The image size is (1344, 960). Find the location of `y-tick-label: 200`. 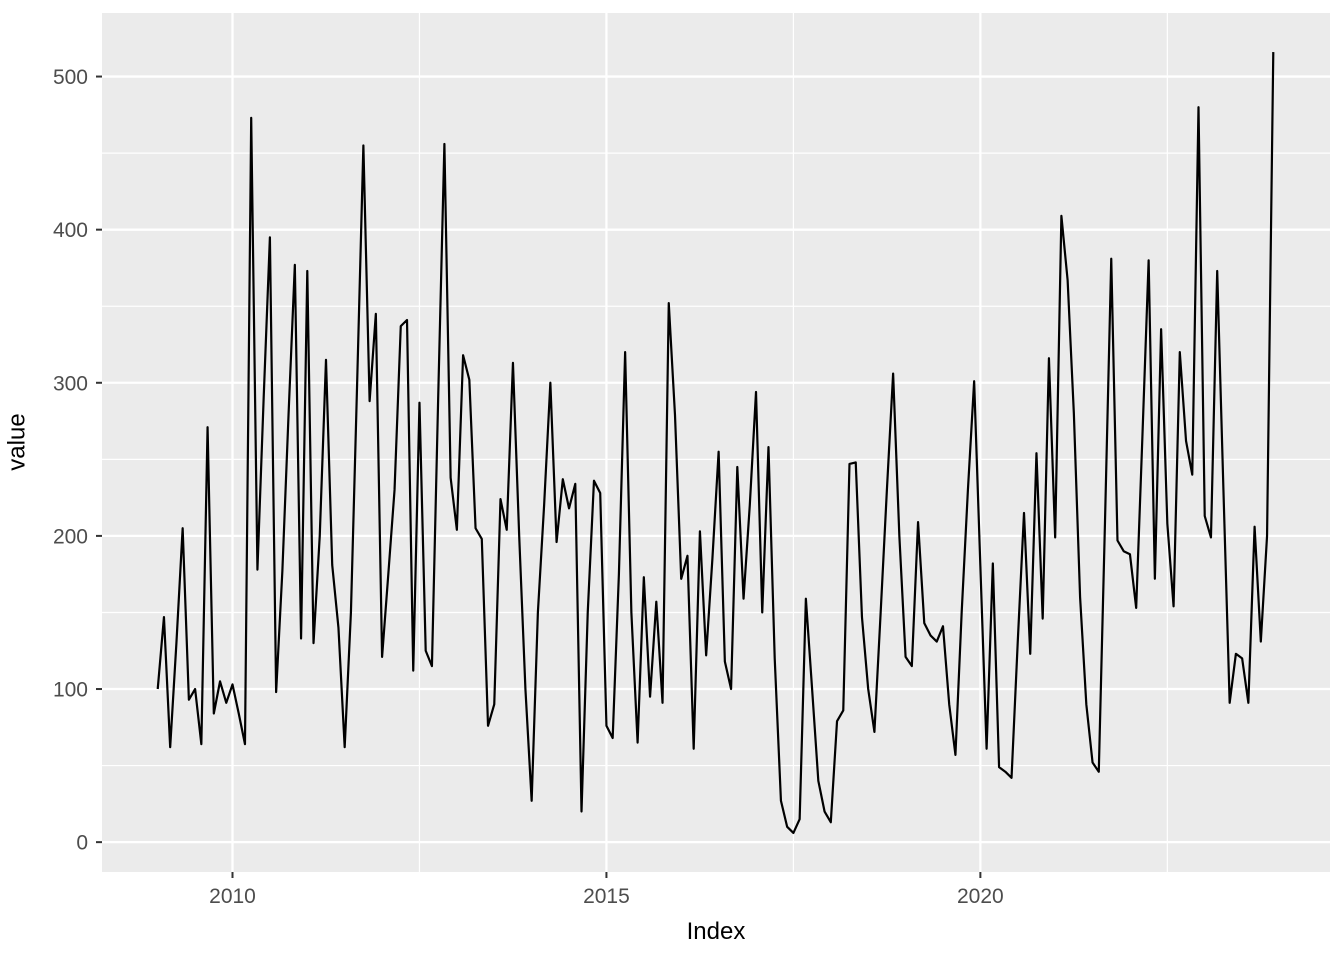

y-tick-label: 200 is located at coordinates (70, 536).